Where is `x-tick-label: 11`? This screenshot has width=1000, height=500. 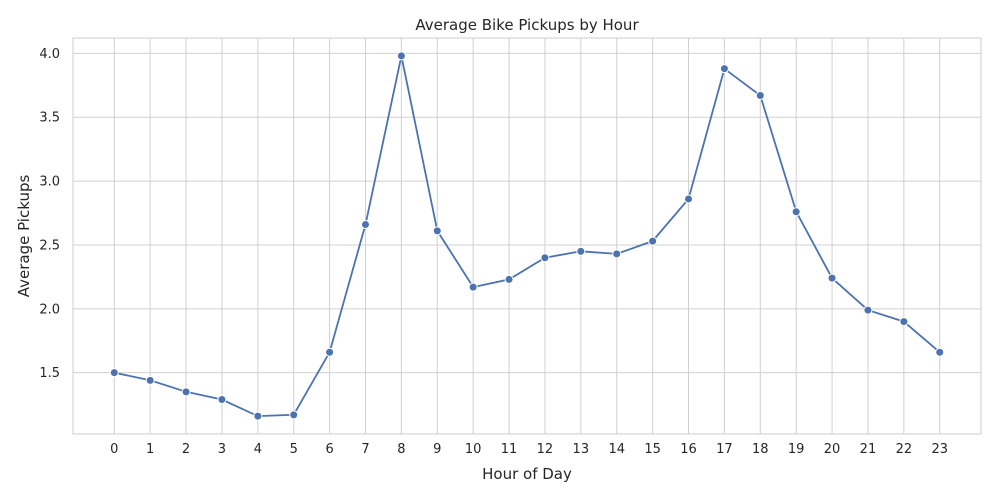
x-tick-label: 11 is located at coordinates (509, 449).